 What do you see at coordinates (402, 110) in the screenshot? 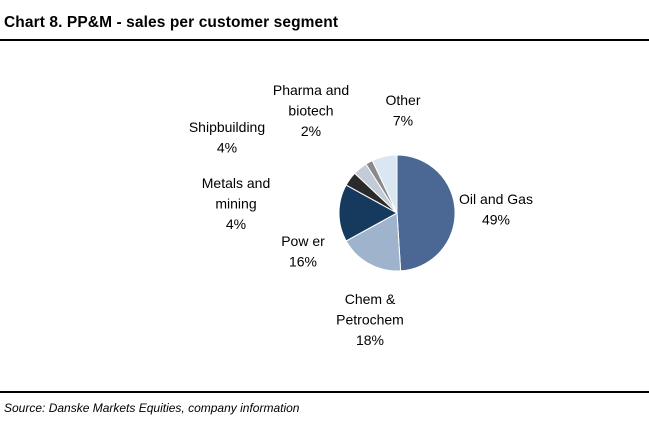
I see `slice-label-other: Other 7%` at bounding box center [402, 110].